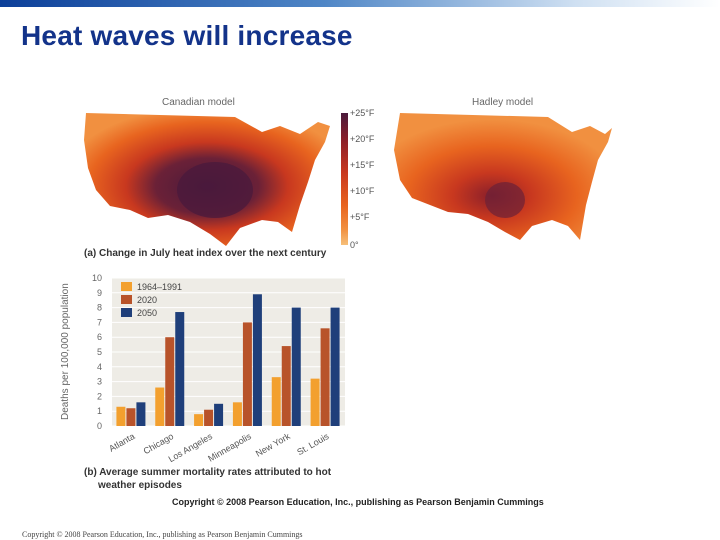 This screenshot has width=720, height=540. I want to click on y-tick-label: 8, so click(99, 308).